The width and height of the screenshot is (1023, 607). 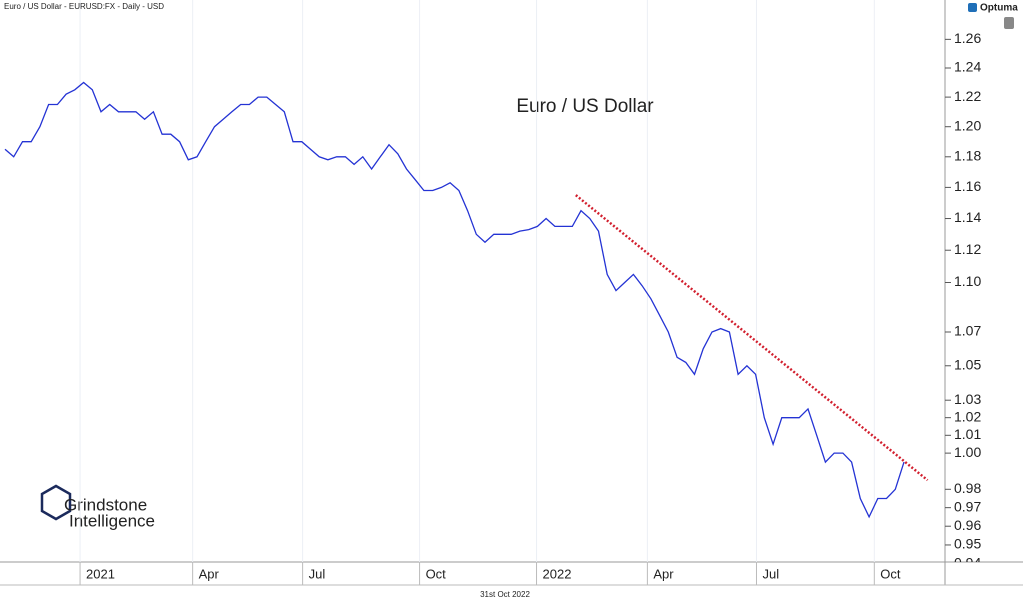 I want to click on x-tick-label: 2022, so click(x=557, y=573).